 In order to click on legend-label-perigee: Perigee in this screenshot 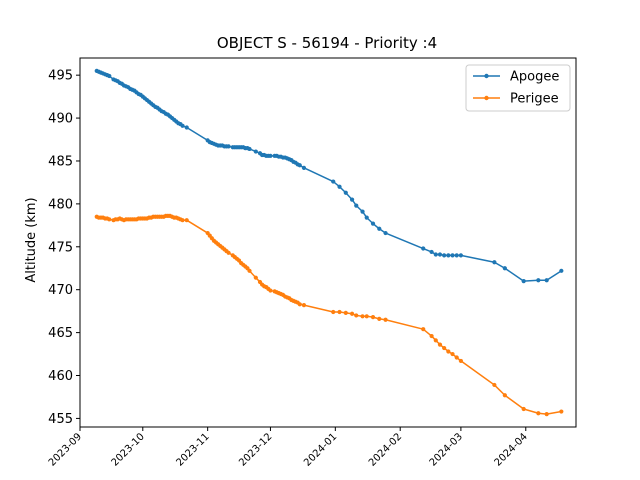, I will do `click(534, 99)`.